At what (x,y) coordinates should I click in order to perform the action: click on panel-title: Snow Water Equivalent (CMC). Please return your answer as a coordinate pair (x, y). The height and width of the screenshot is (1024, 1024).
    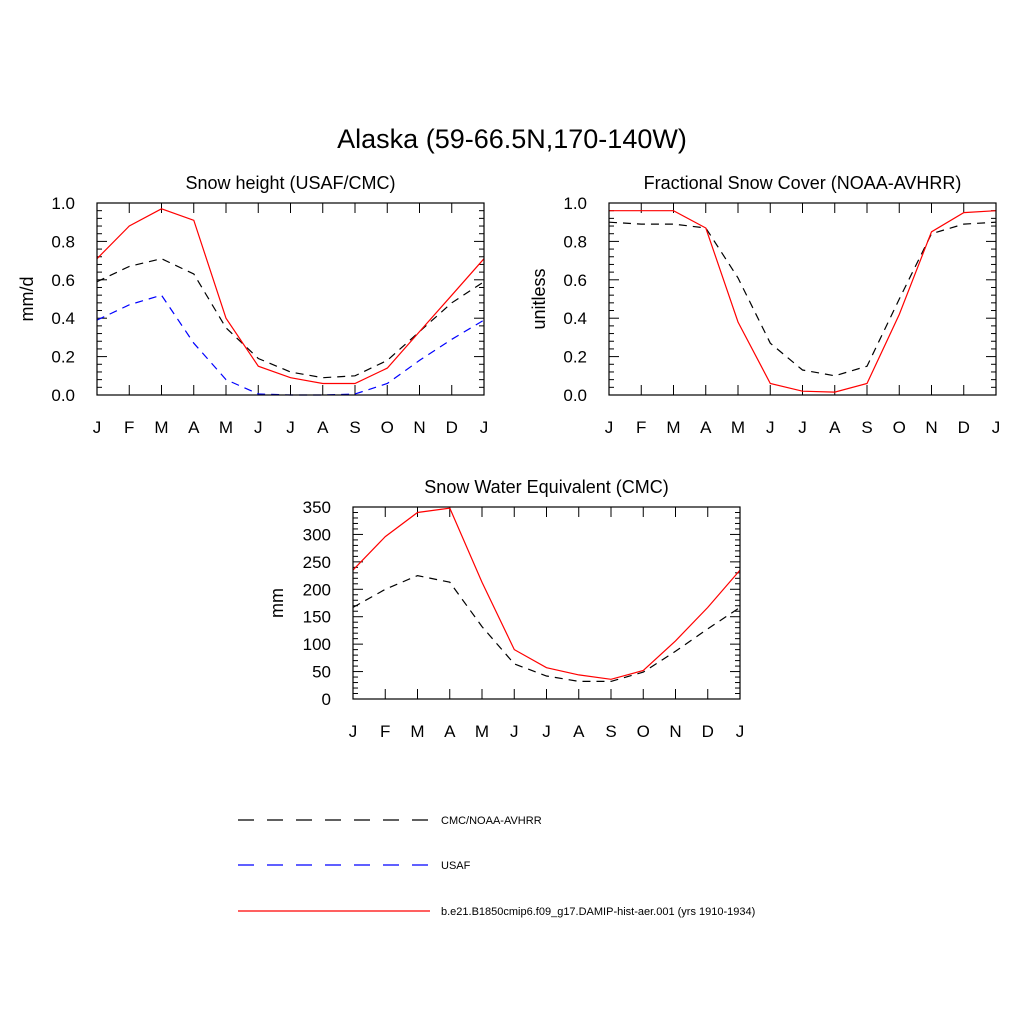
    Looking at the image, I should click on (546, 487).